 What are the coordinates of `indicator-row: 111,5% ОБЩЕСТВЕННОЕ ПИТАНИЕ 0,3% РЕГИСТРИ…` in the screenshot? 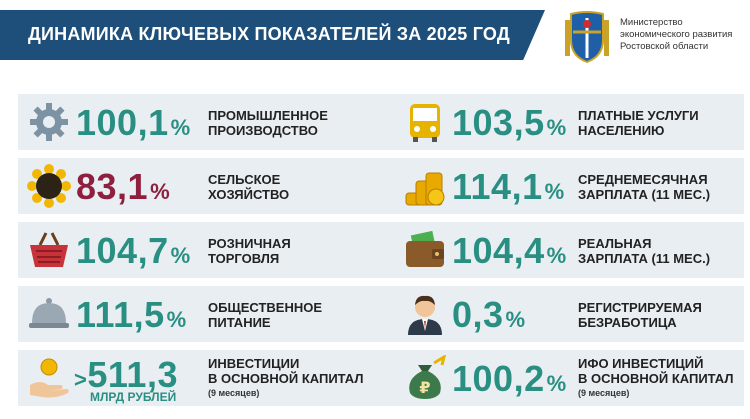 It's located at (381, 314).